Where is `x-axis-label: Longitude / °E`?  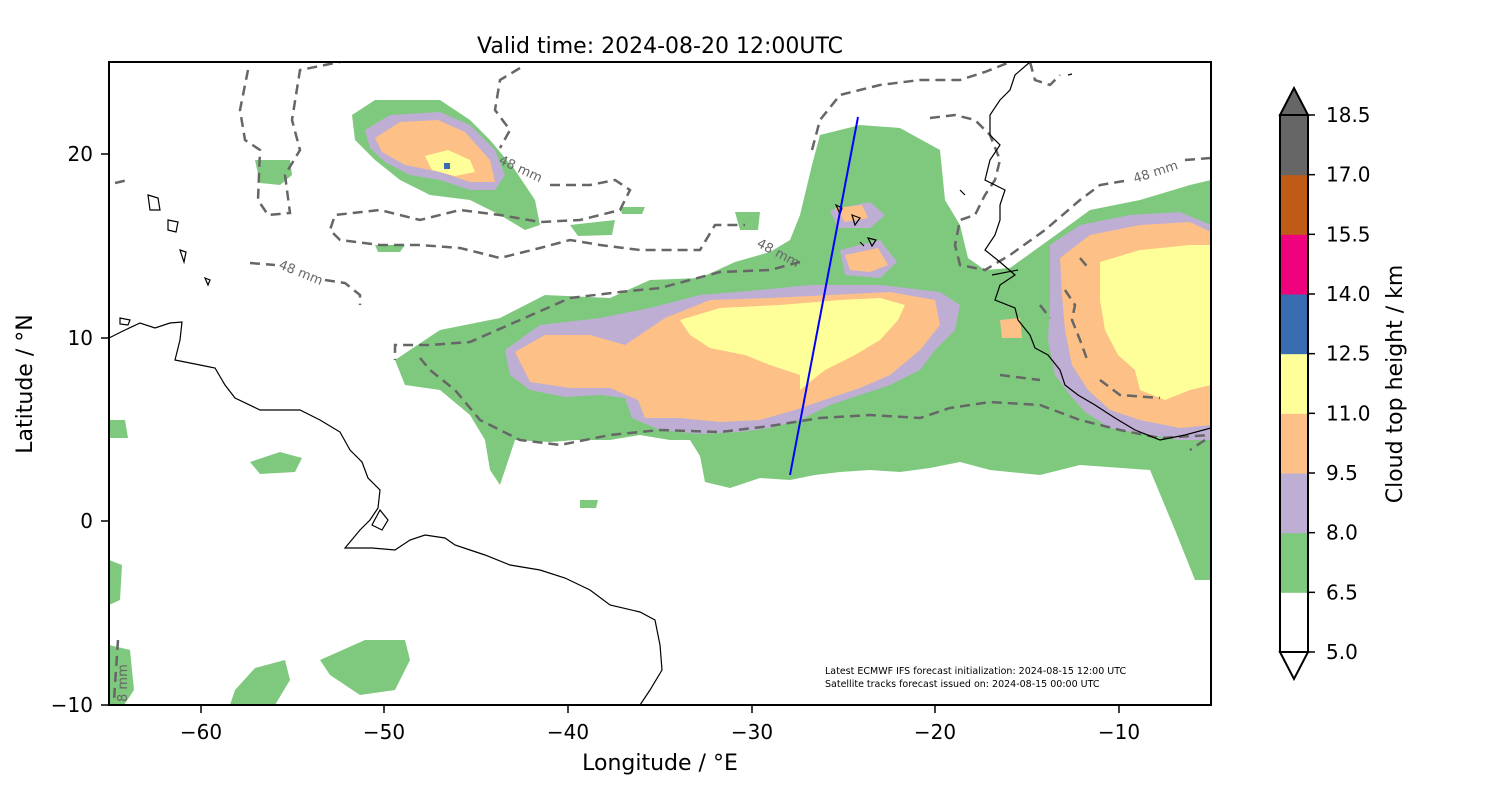
x-axis-label: Longitude / °E is located at coordinates (660, 763).